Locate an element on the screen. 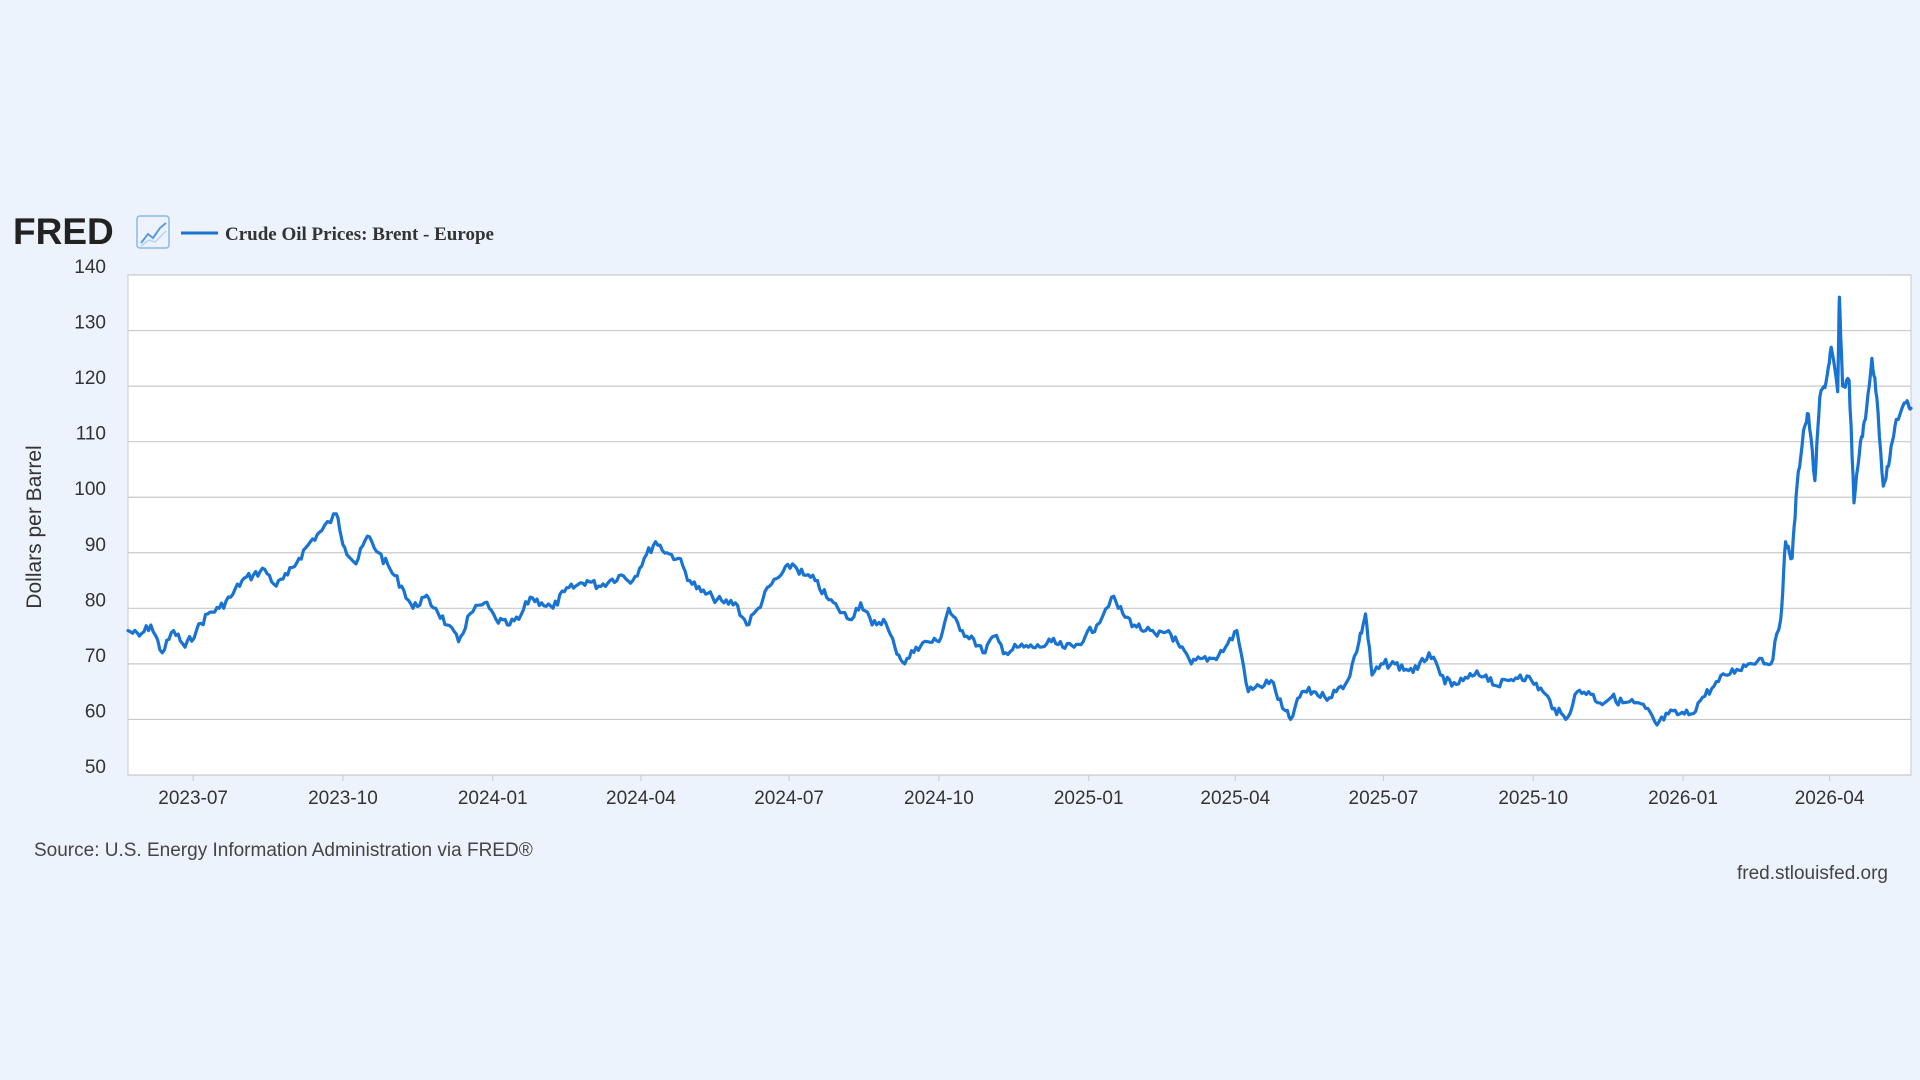 The height and width of the screenshot is (1080, 1920). x-tick-label: 2023-07 is located at coordinates (193, 798).